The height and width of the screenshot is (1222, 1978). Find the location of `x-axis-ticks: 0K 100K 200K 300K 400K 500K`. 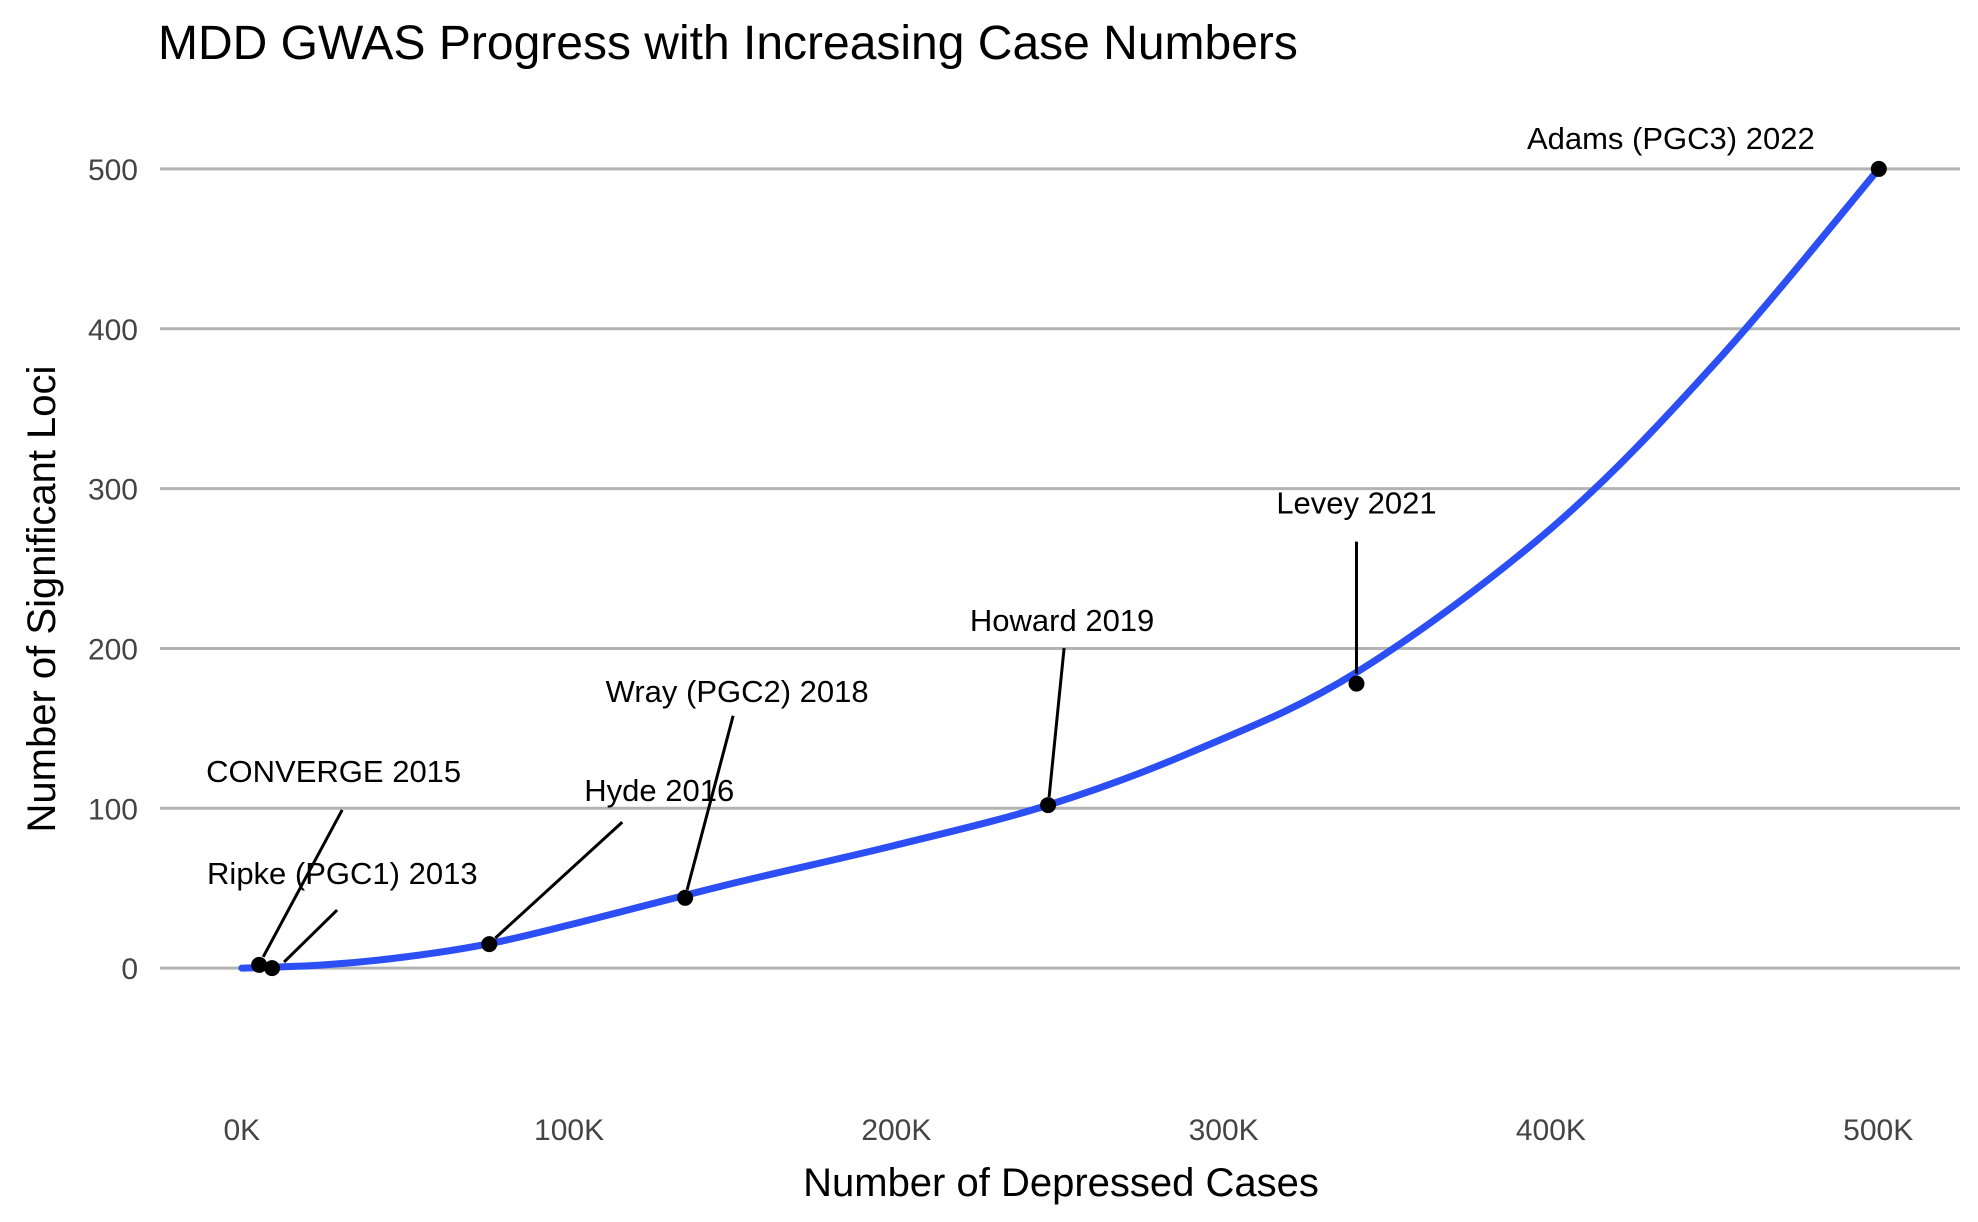

x-axis-ticks: 0K 100K 200K 300K 400K 500K is located at coordinates (1068, 1130).